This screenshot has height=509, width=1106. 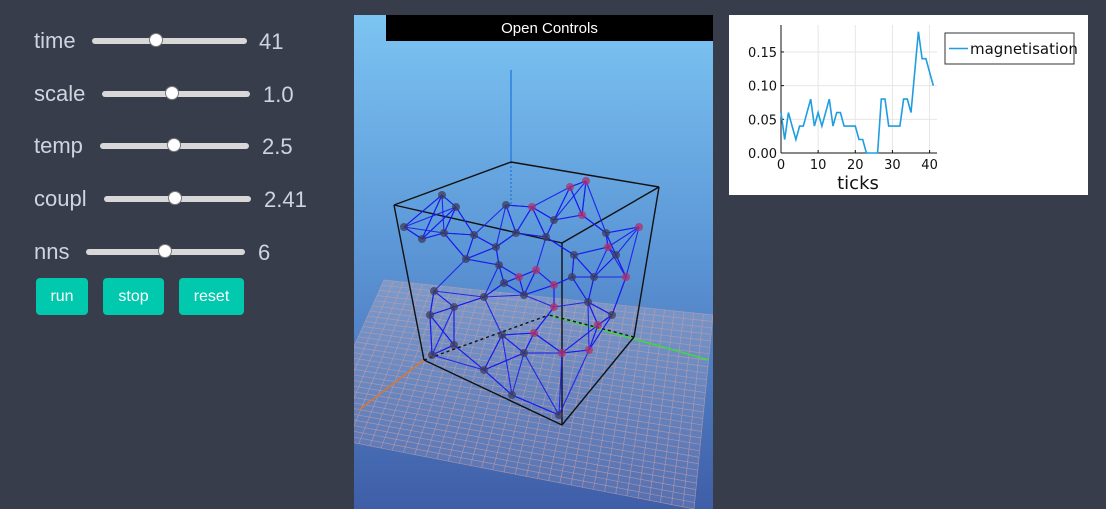 I want to click on slider-row-time: time, so click(x=55, y=41).